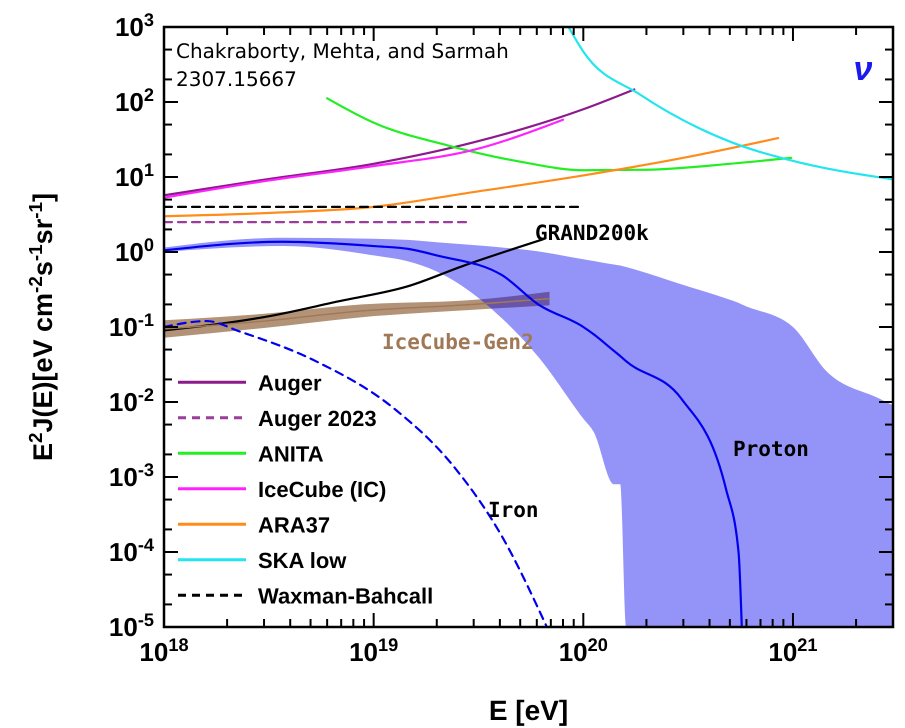 The image size is (905, 728). Describe the element at coordinates (863, 69) in the screenshot. I see `annotation: ν` at that location.